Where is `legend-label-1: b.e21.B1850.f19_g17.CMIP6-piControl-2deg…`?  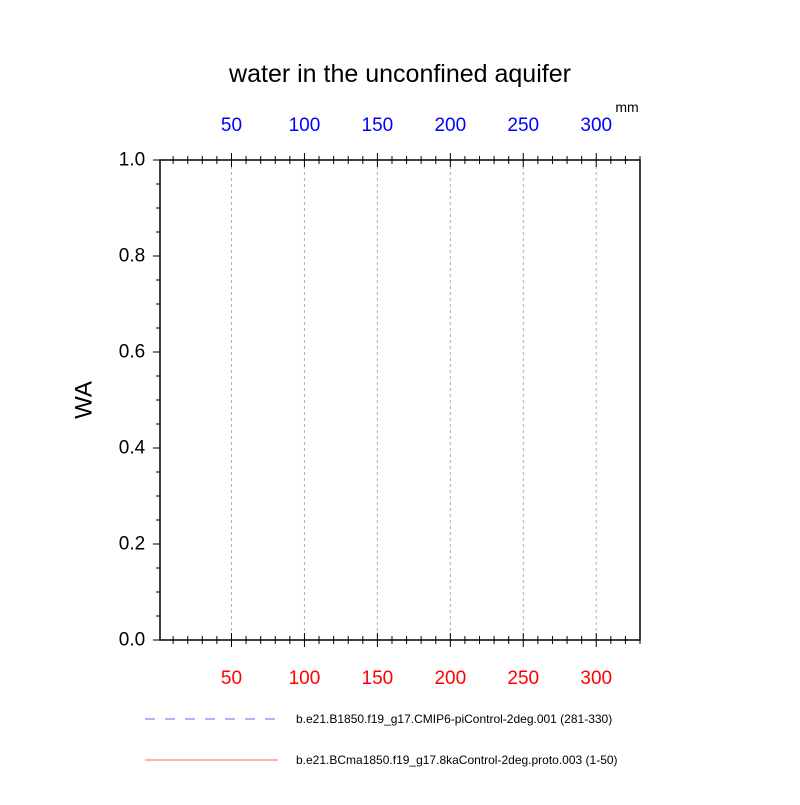
legend-label-1: b.e21.B1850.f19_g17.CMIP6-piControl-2deg… is located at coordinates (454, 719).